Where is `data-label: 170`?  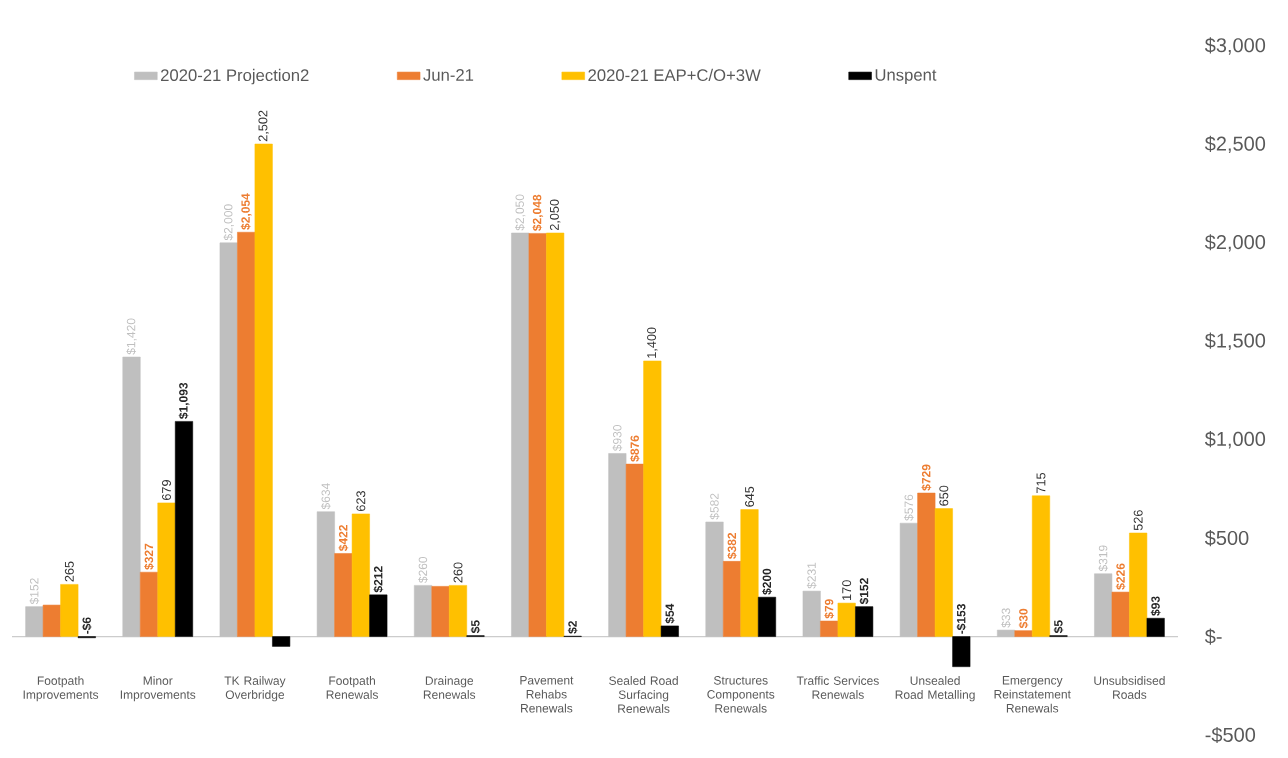 data-label: 170 is located at coordinates (847, 590).